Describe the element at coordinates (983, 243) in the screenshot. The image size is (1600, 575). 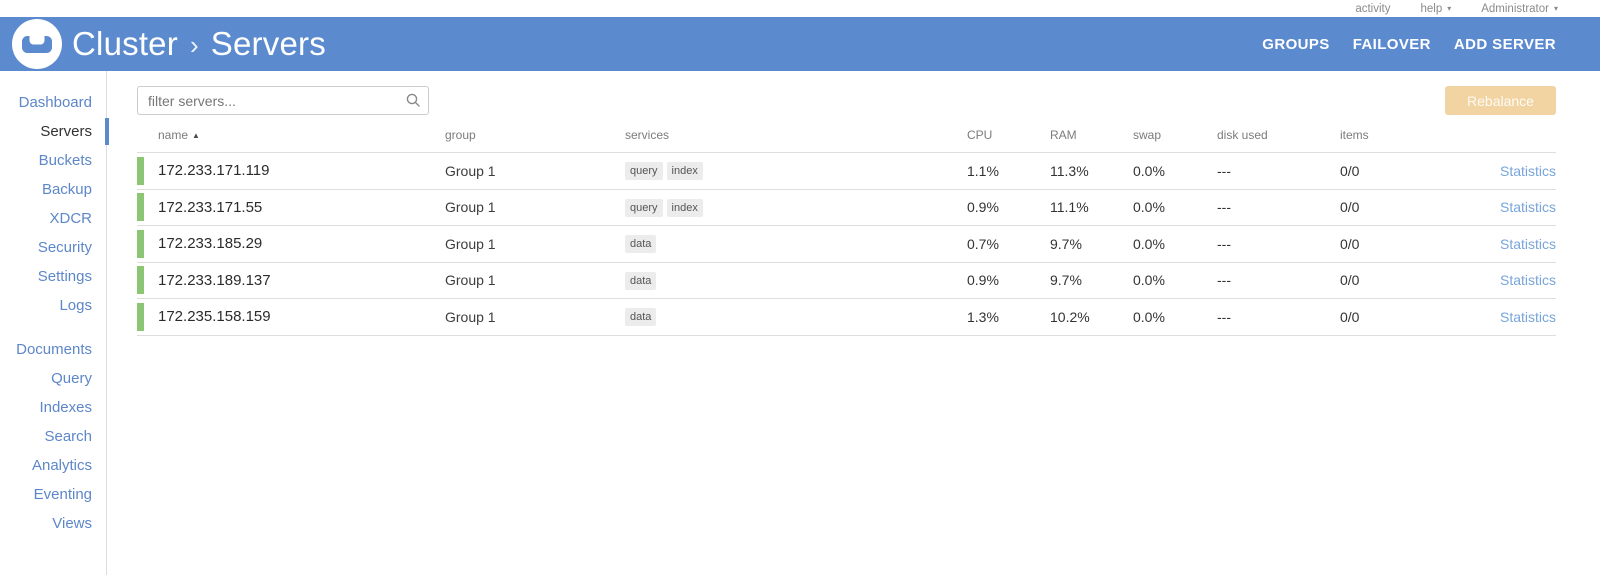
I see `server-cpu: 0.7%` at that location.